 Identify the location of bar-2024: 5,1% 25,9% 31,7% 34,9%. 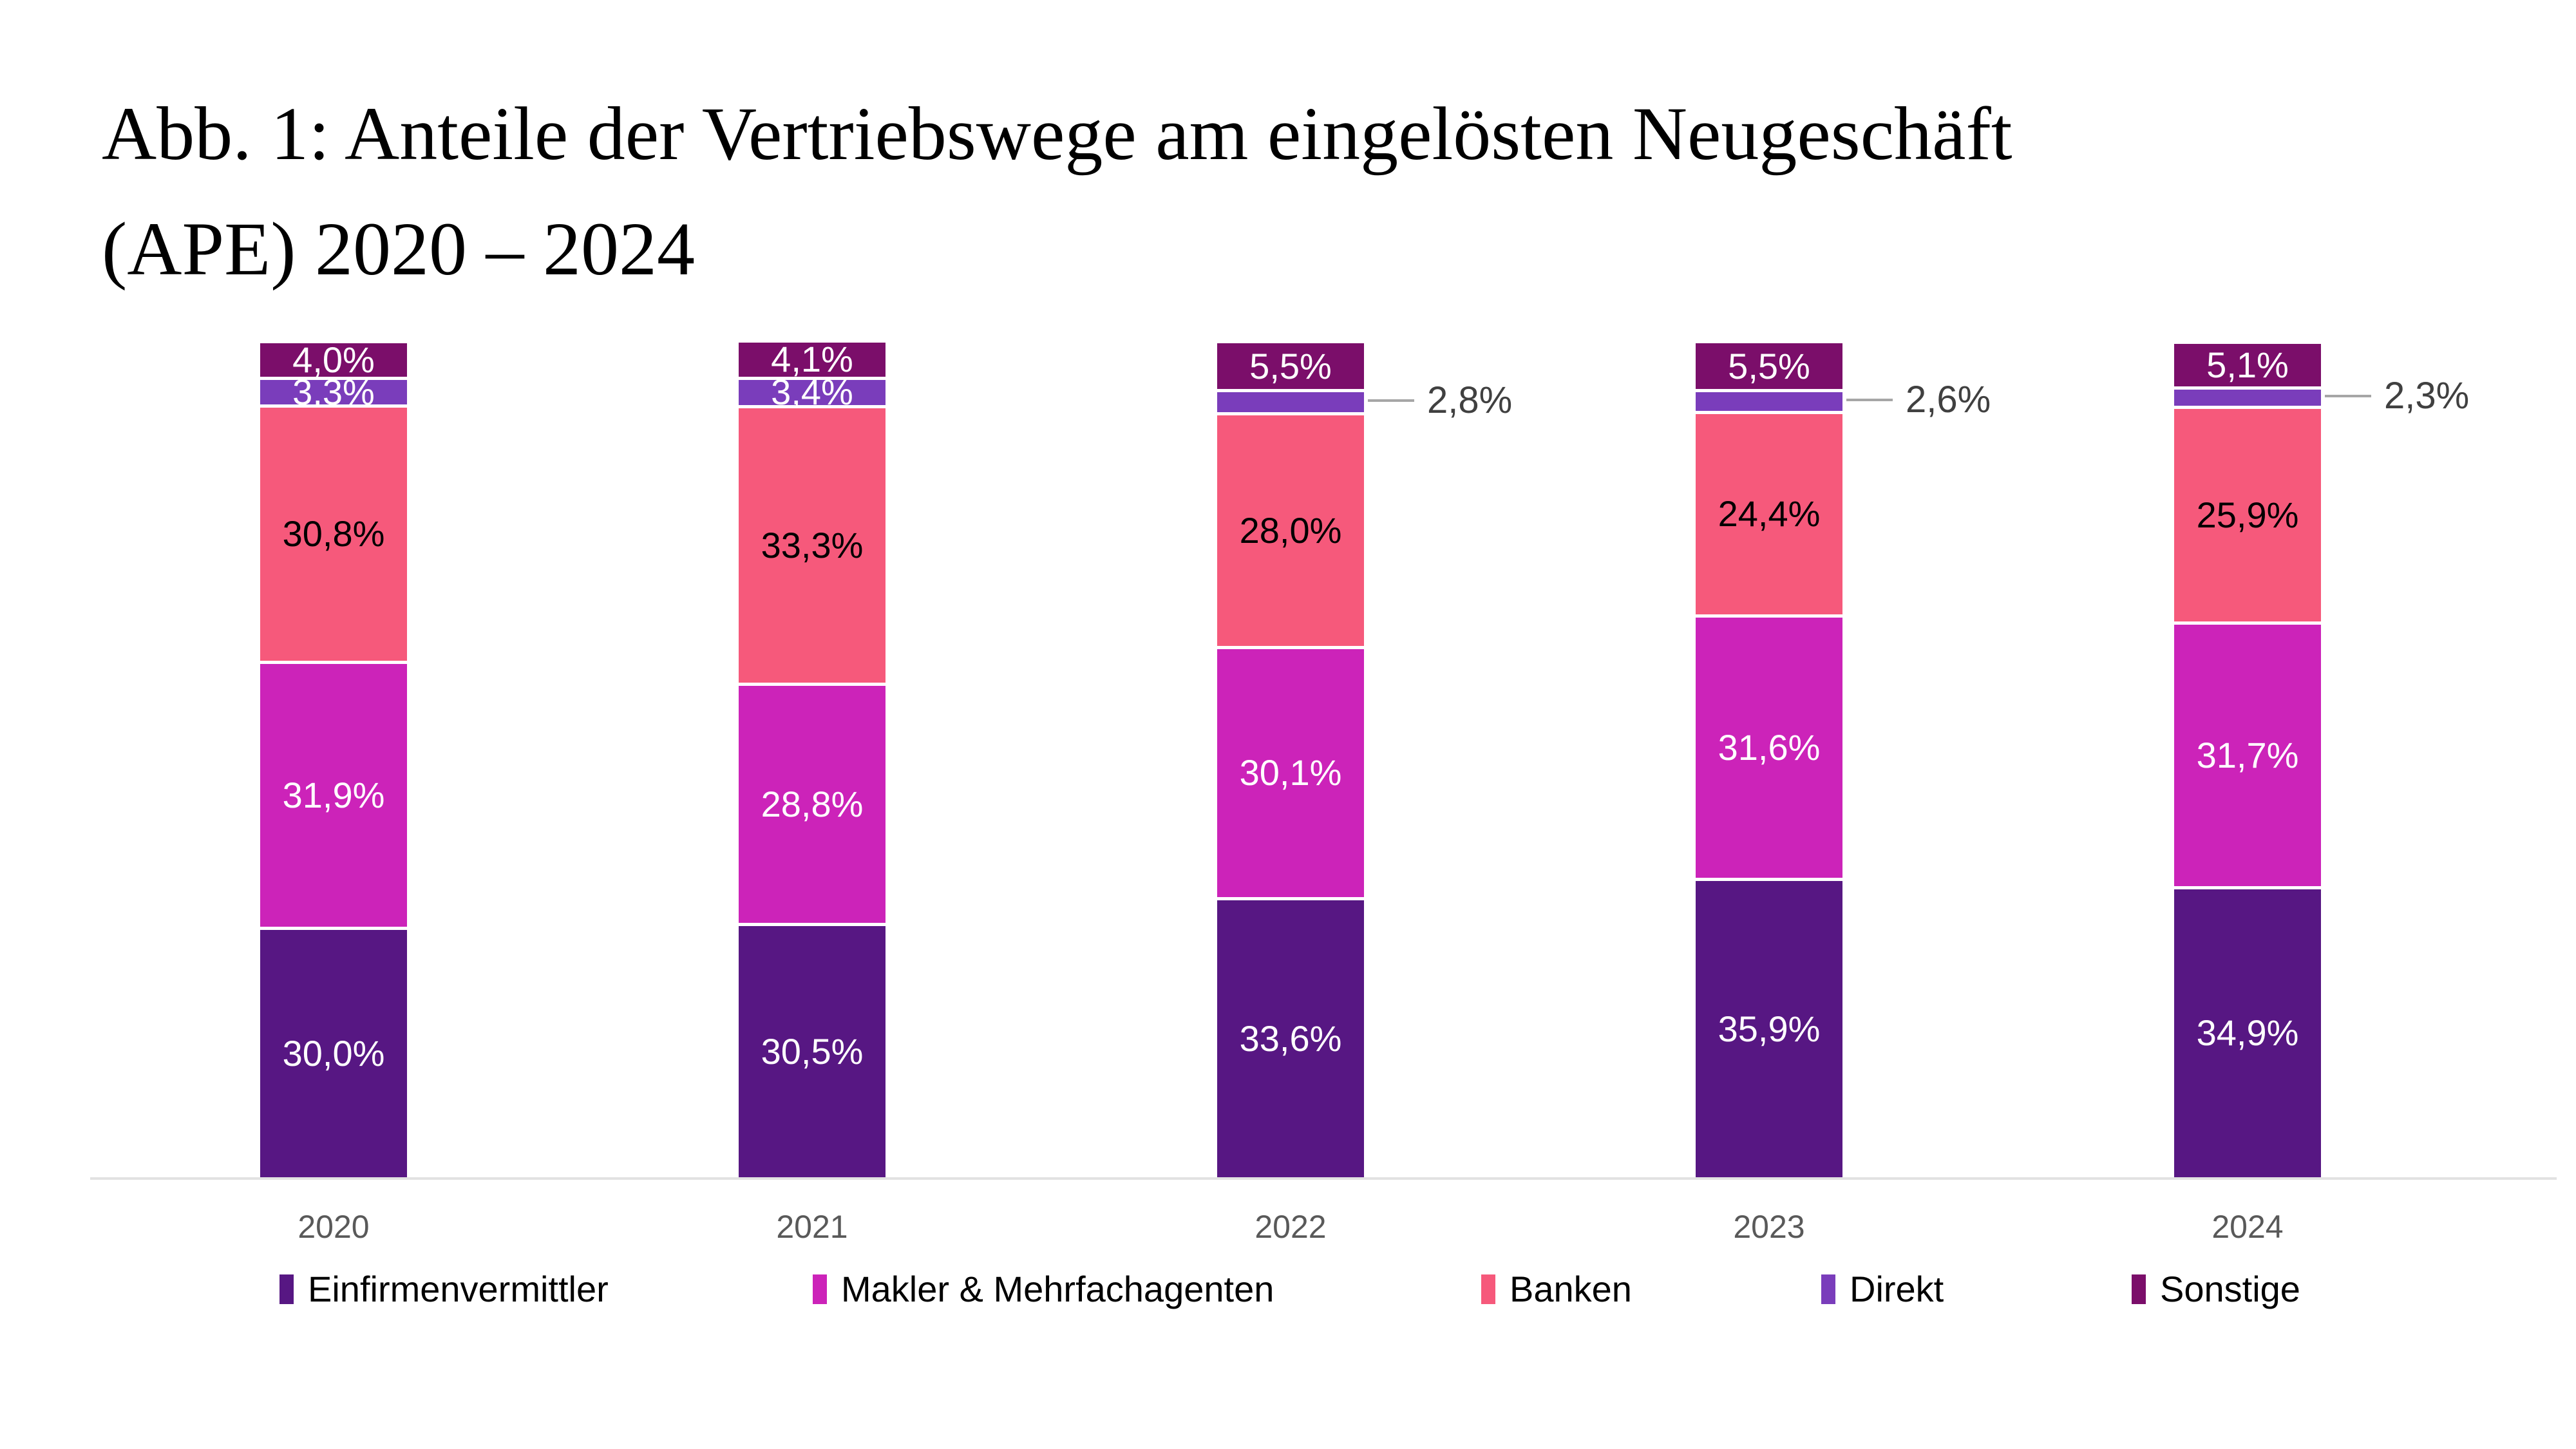
(2247, 760).